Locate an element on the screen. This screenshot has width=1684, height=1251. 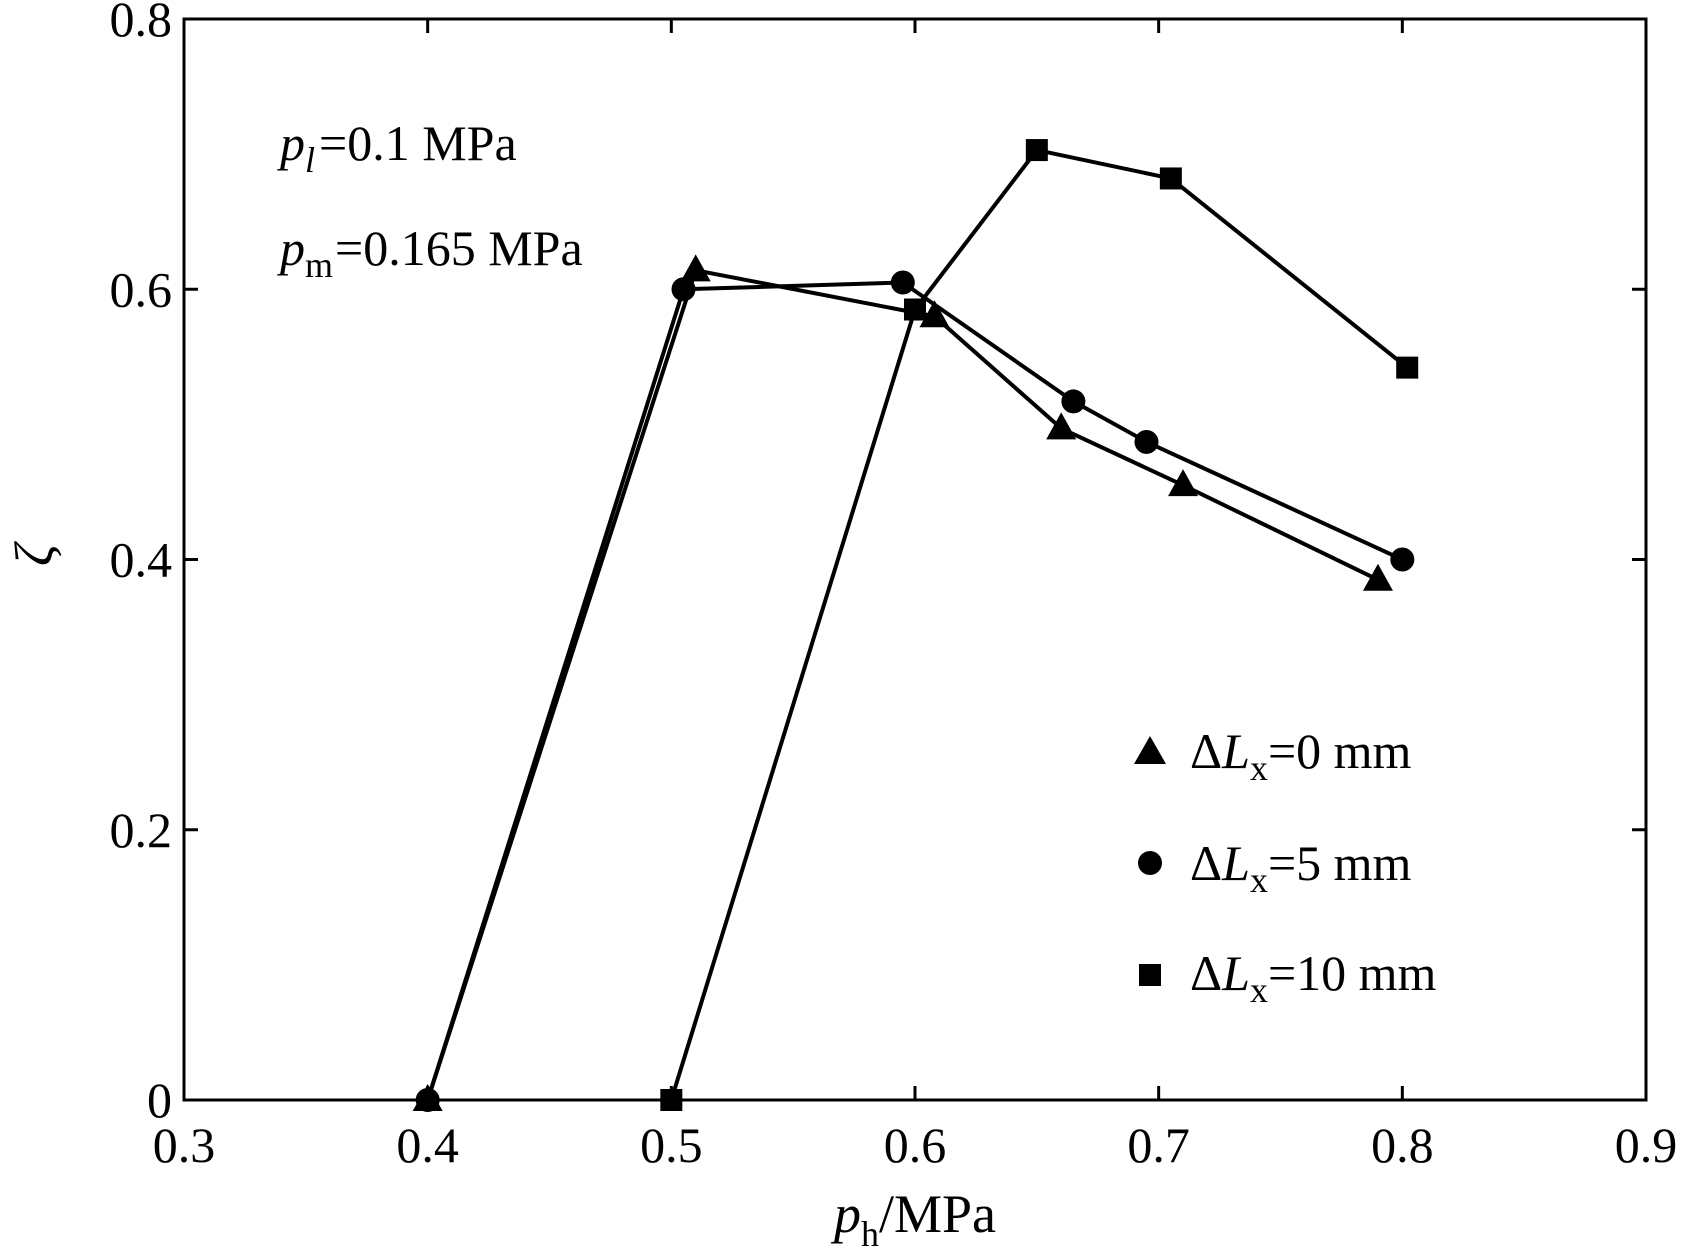
annotation-pm: pm=0.165 MPa is located at coordinates (430, 252).